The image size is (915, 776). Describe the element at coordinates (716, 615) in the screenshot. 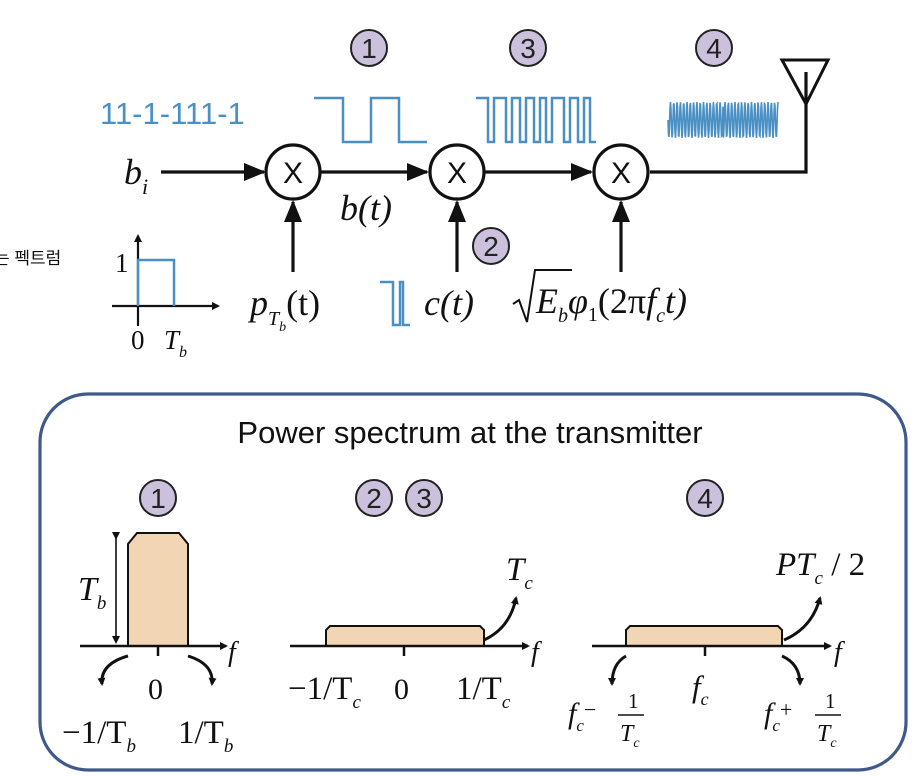

I see `spectrum-4: 4 f PTc / 2 fc fc− 1 Tc fc+ 1 Tc` at that location.